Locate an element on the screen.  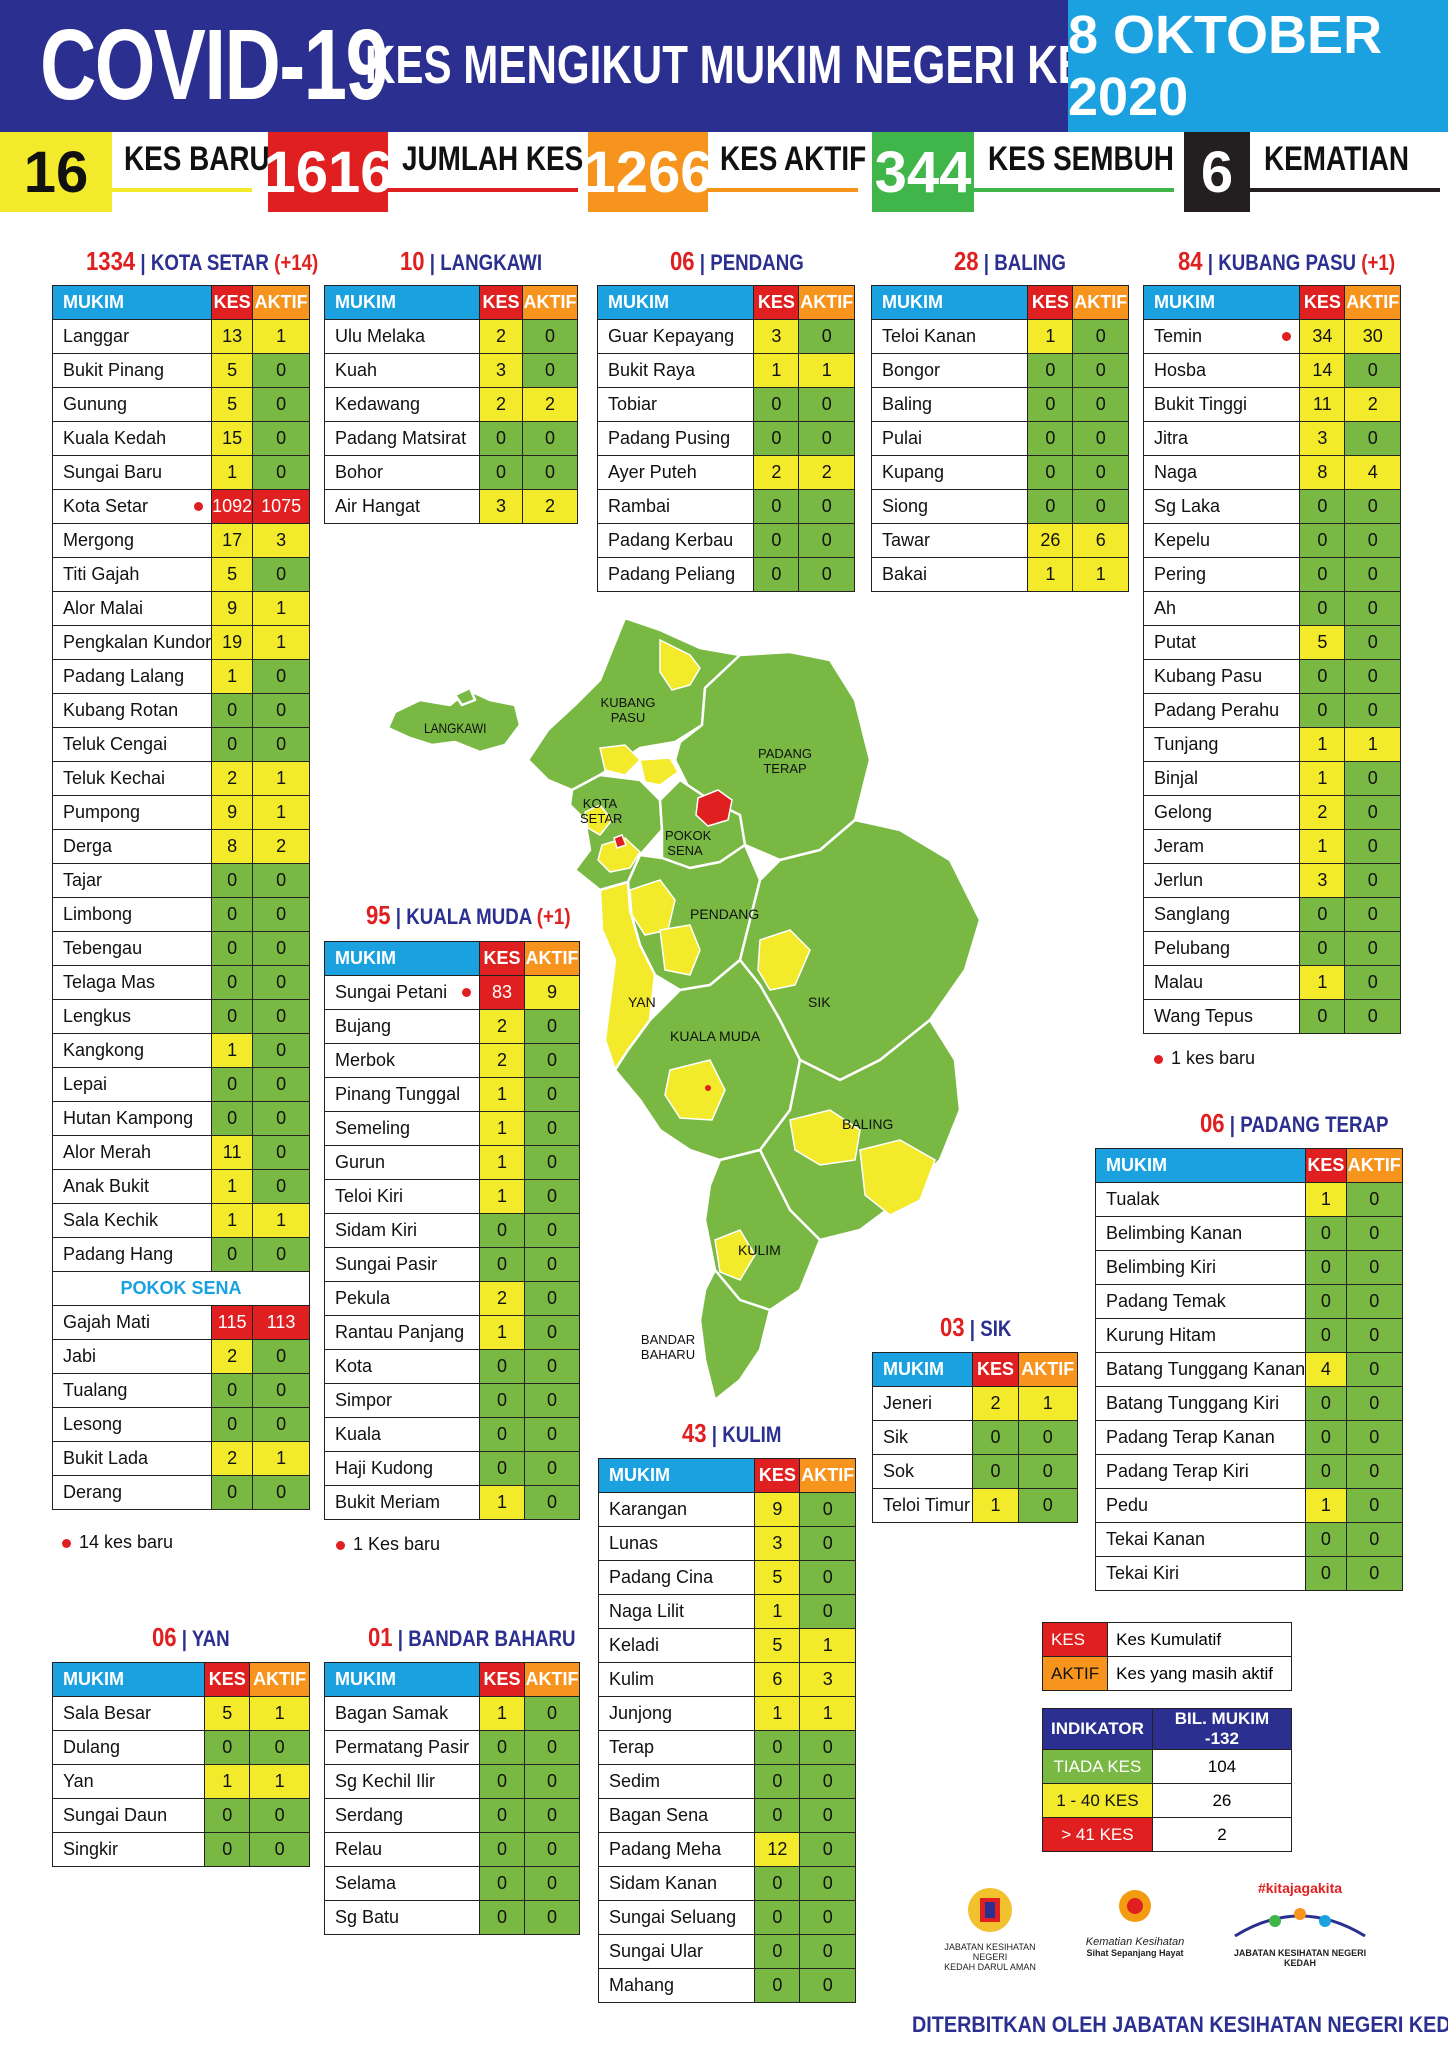
mukim-name: Lengkus is located at coordinates (132, 1016).